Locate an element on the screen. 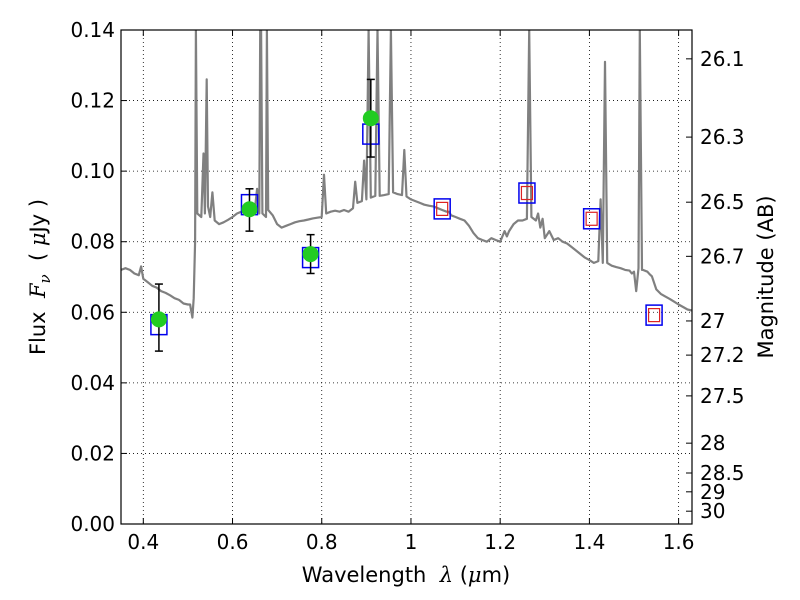 The image size is (800, 600). y2-axis-label: Magnitude (AB) is located at coordinates (766, 276).